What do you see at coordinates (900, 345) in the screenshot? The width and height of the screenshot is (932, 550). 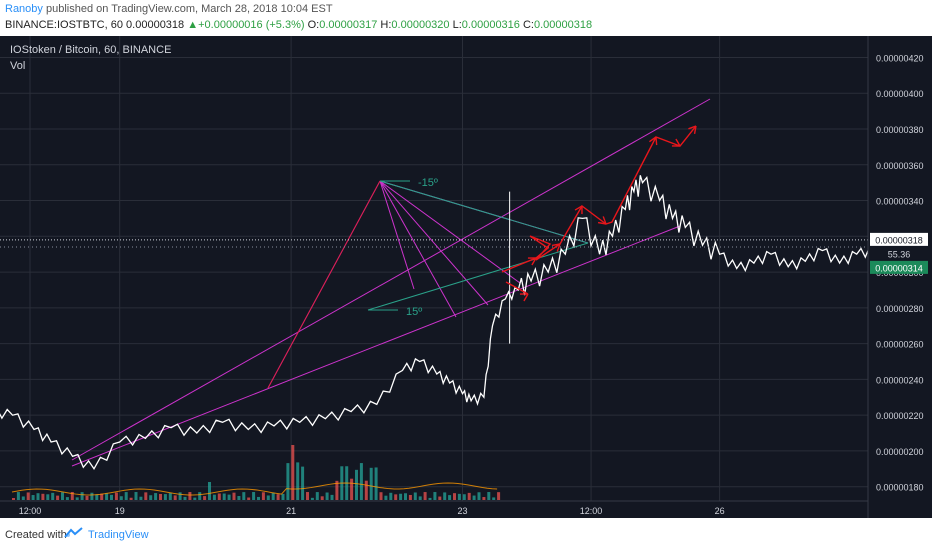 I see `y-tick-label: 0.00000260` at bounding box center [900, 345].